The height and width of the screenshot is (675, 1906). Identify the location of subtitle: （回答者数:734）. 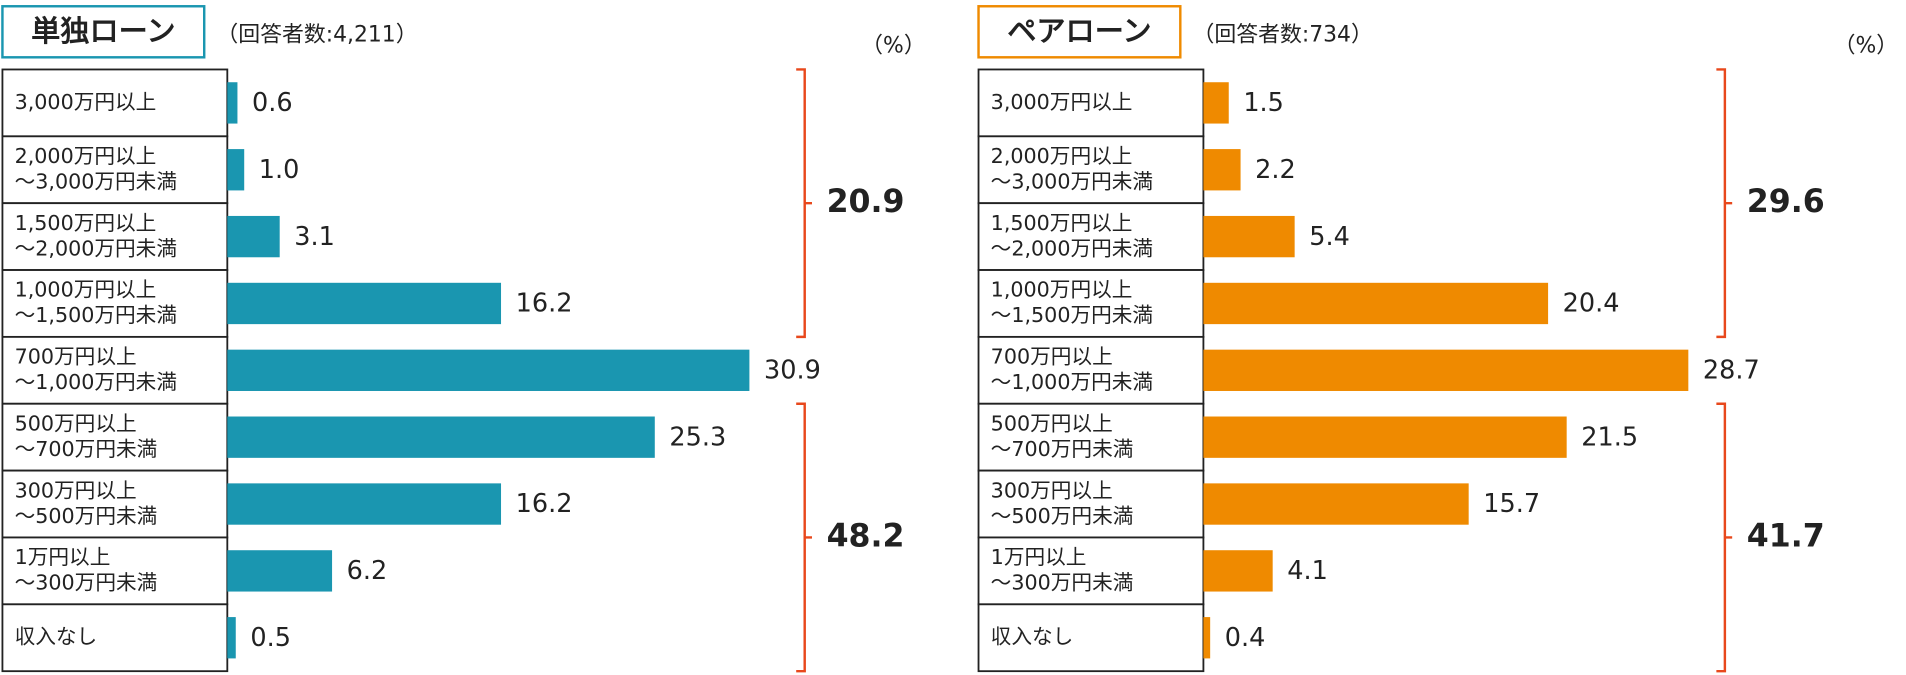
(1282, 34).